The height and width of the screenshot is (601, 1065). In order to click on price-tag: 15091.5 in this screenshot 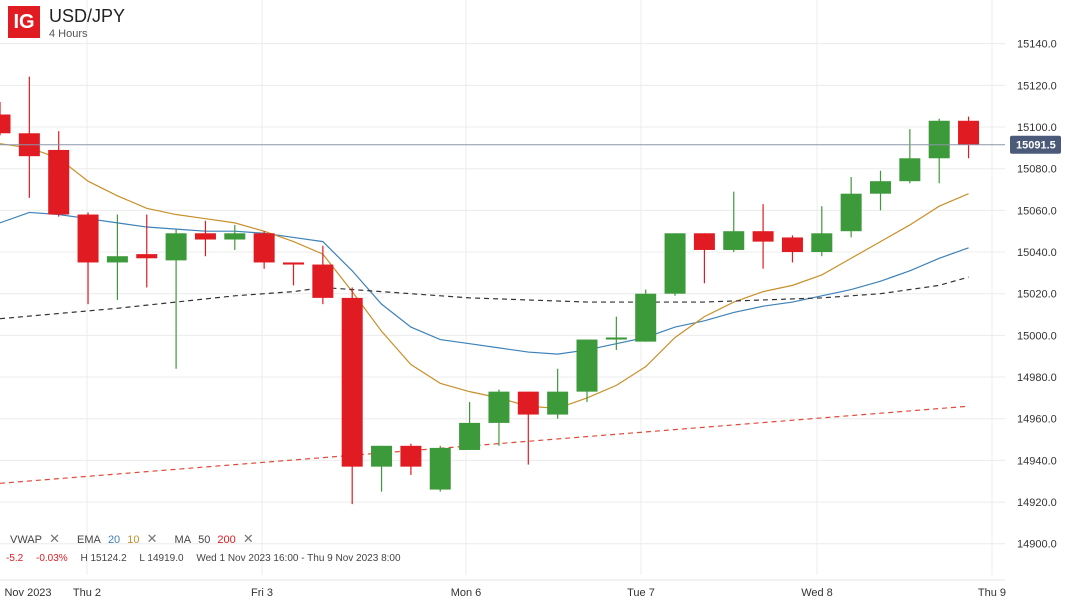, I will do `click(1035, 144)`.